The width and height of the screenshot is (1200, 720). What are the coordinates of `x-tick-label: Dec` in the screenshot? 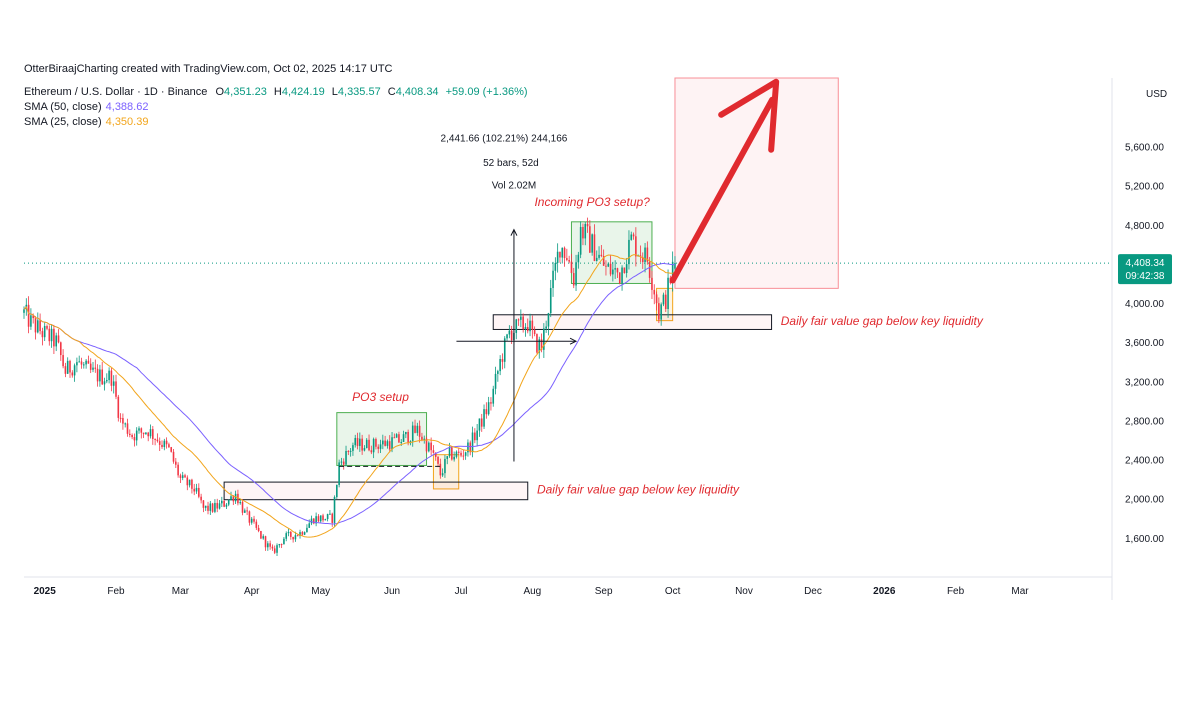 It's located at (813, 591).